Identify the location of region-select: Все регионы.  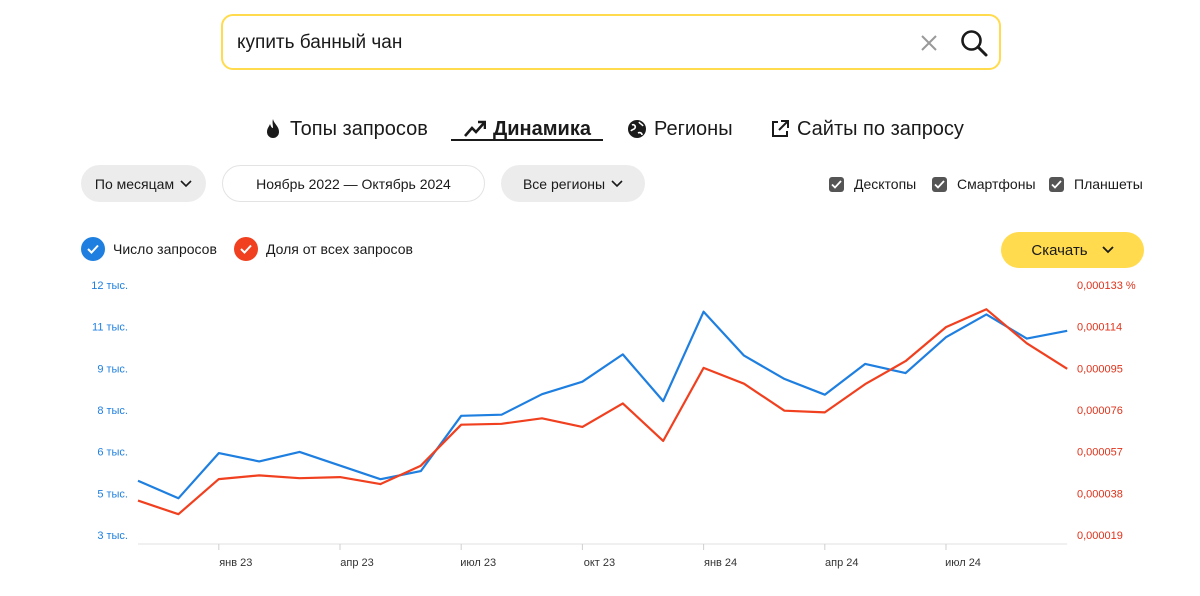
(573, 183).